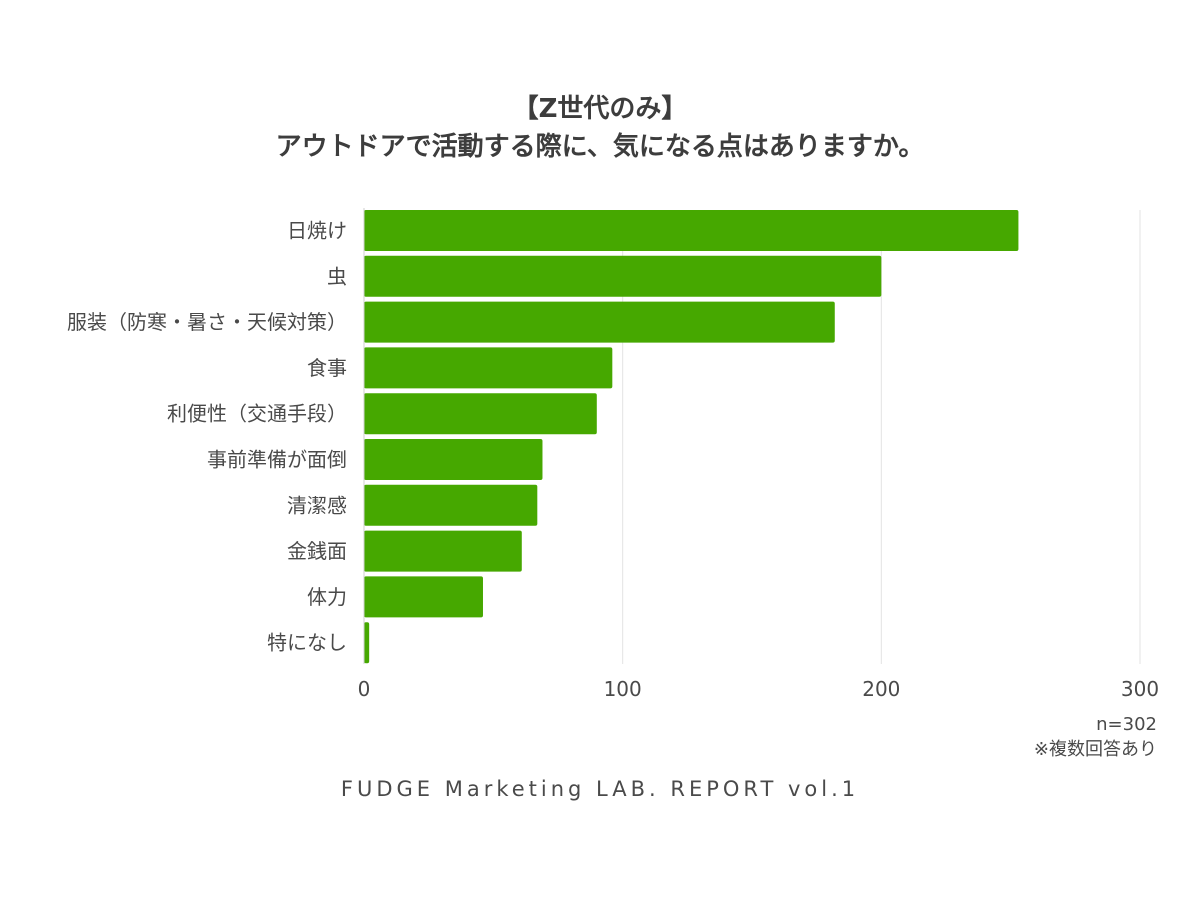  I want to click on category-label-6: 清潔感, so click(317, 505).